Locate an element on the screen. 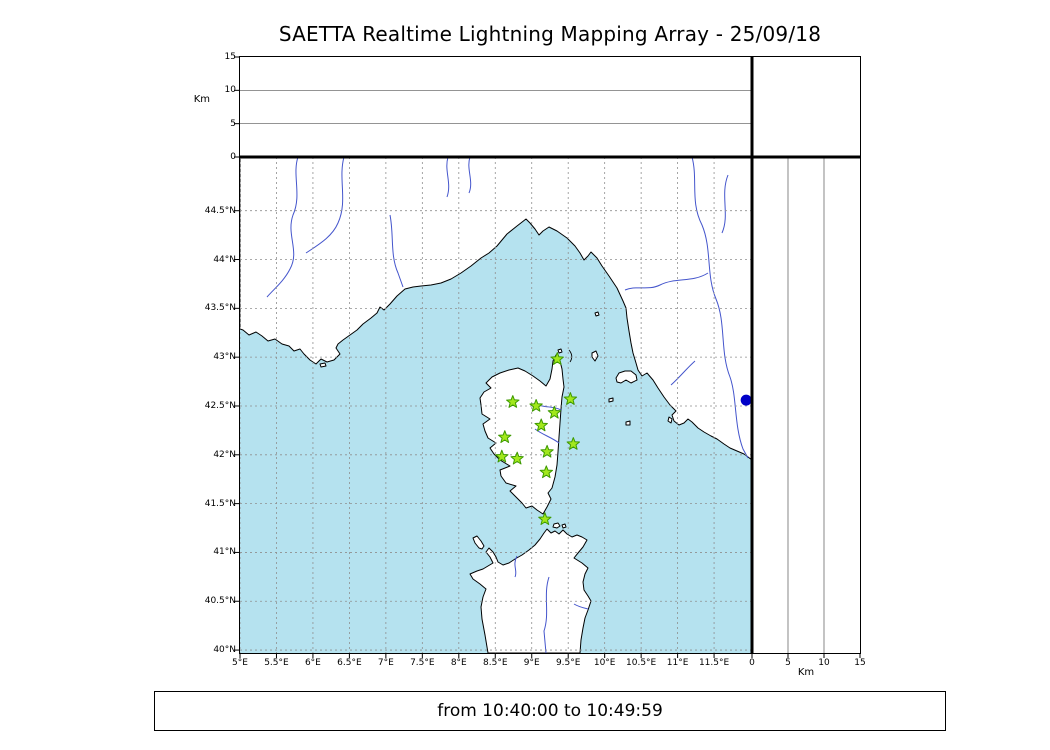 This screenshot has height=750, width=1050. lon-tick-label: 6°E is located at coordinates (312, 663).